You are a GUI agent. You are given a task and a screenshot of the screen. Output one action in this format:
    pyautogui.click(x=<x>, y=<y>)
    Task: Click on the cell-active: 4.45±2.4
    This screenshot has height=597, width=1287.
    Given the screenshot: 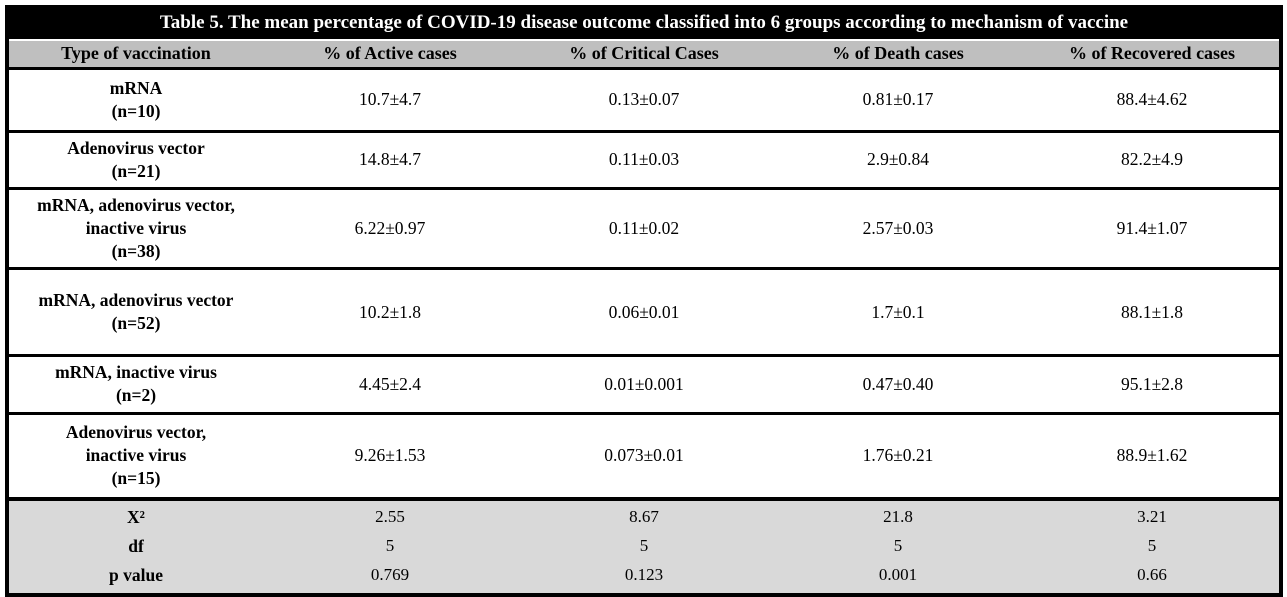 What is the action you would take?
    pyautogui.click(x=390, y=383)
    